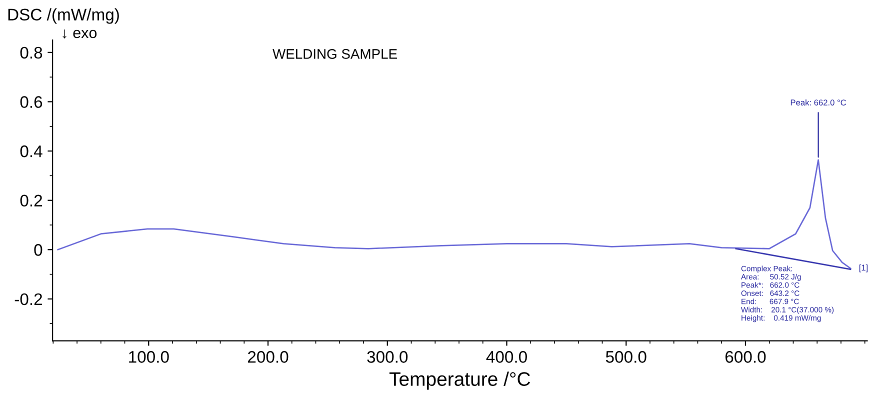 This screenshot has width=876, height=401. What do you see at coordinates (387, 357) in the screenshot?
I see `x-tick-label: 300.0` at bounding box center [387, 357].